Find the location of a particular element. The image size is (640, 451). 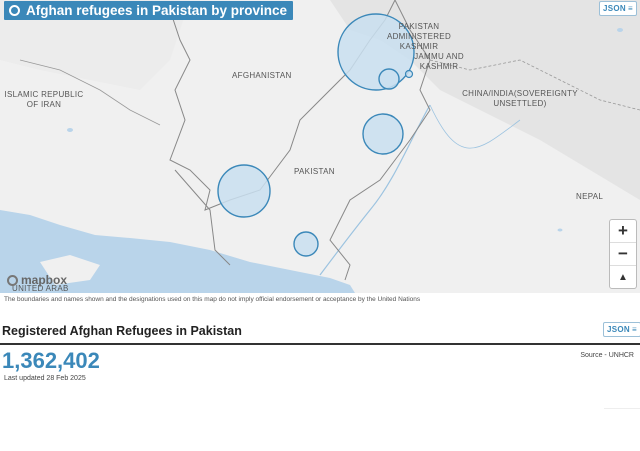

zoom-controls: + − ▲ is located at coordinates (623, 254).